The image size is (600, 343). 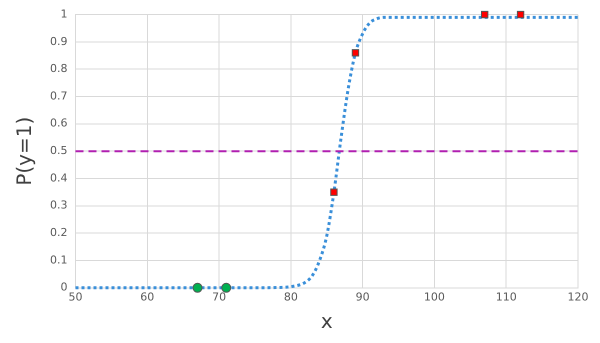 What do you see at coordinates (506, 297) in the screenshot?
I see `x-tick-label: 110` at bounding box center [506, 297].